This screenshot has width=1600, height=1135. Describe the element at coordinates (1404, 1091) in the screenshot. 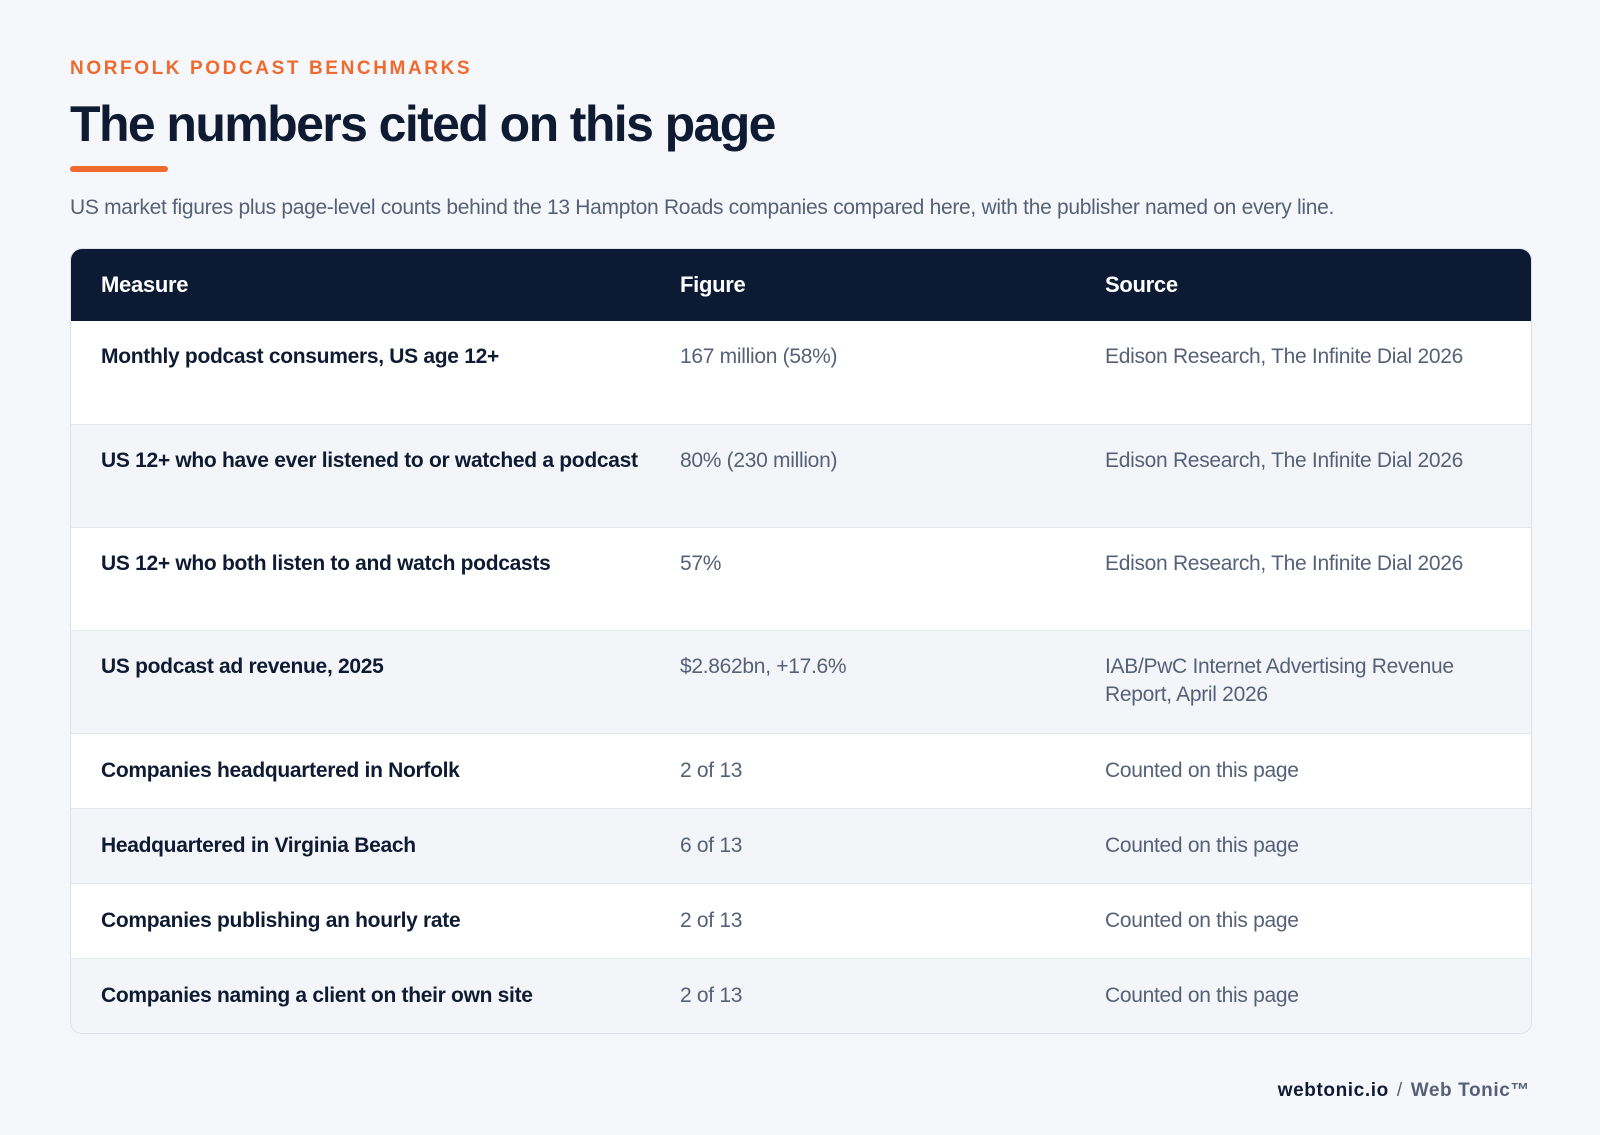

I see `footer-credit: webtonic.io / Web Tonic™` at that location.